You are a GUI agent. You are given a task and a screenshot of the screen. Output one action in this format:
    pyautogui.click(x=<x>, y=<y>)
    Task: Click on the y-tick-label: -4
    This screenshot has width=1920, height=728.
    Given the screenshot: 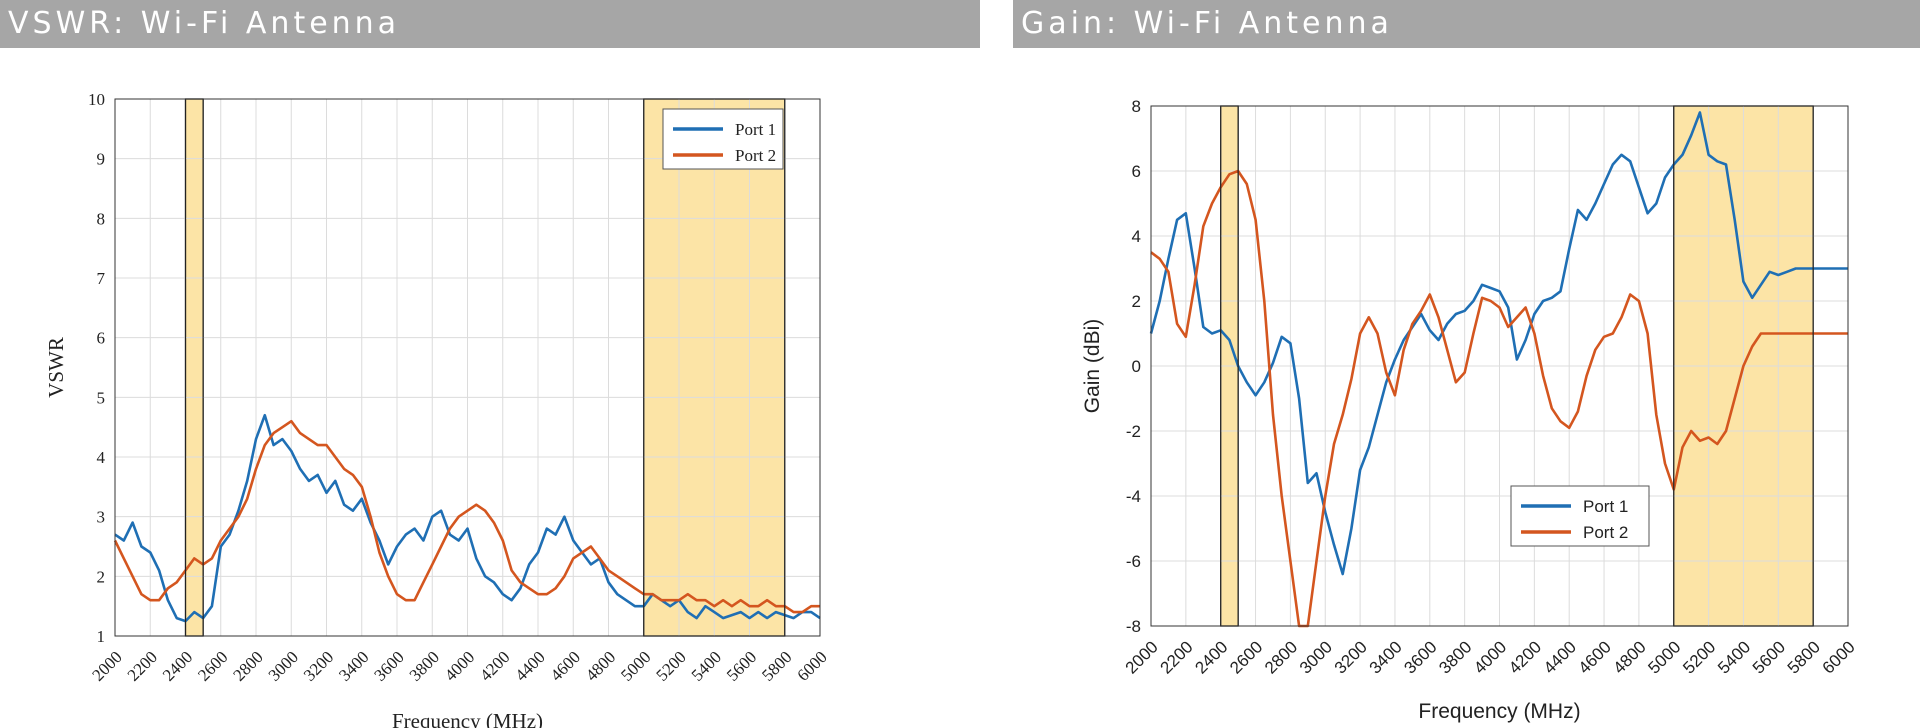 What is the action you would take?
    pyautogui.click(x=1133, y=496)
    